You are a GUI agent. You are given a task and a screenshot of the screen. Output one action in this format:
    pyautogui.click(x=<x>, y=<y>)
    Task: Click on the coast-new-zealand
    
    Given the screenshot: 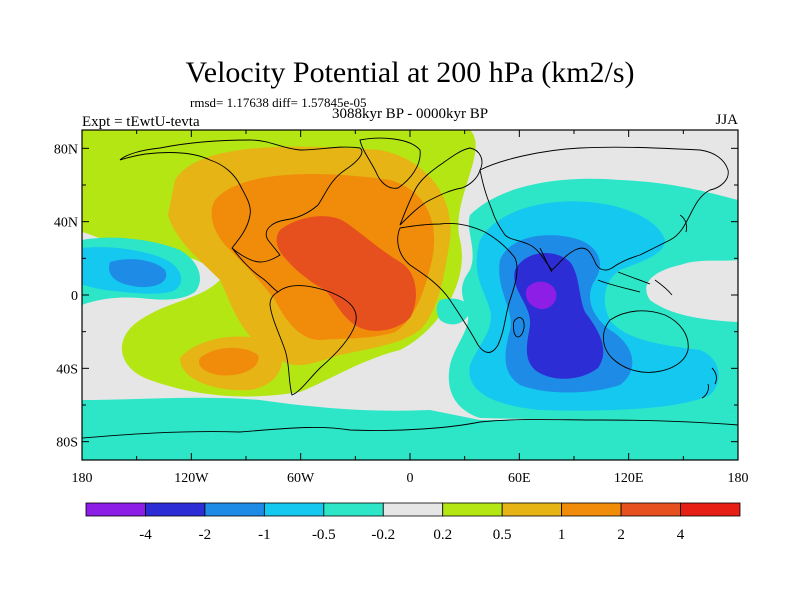 What is the action you would take?
    pyautogui.click(x=709, y=383)
    